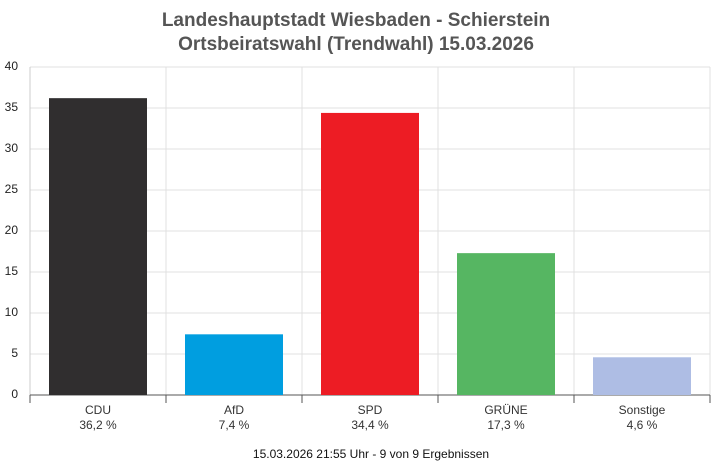  I want to click on x-tick-label: SPD, so click(370, 410).